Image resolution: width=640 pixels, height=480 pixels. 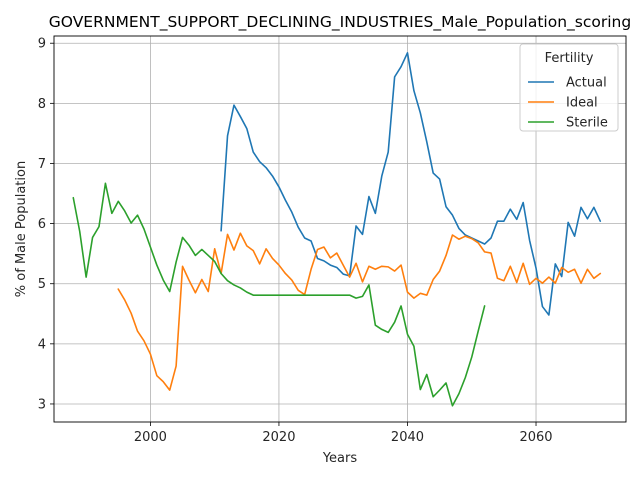 What do you see at coordinates (42, 224) in the screenshot?
I see `y-tick-label: 6` at bounding box center [42, 224].